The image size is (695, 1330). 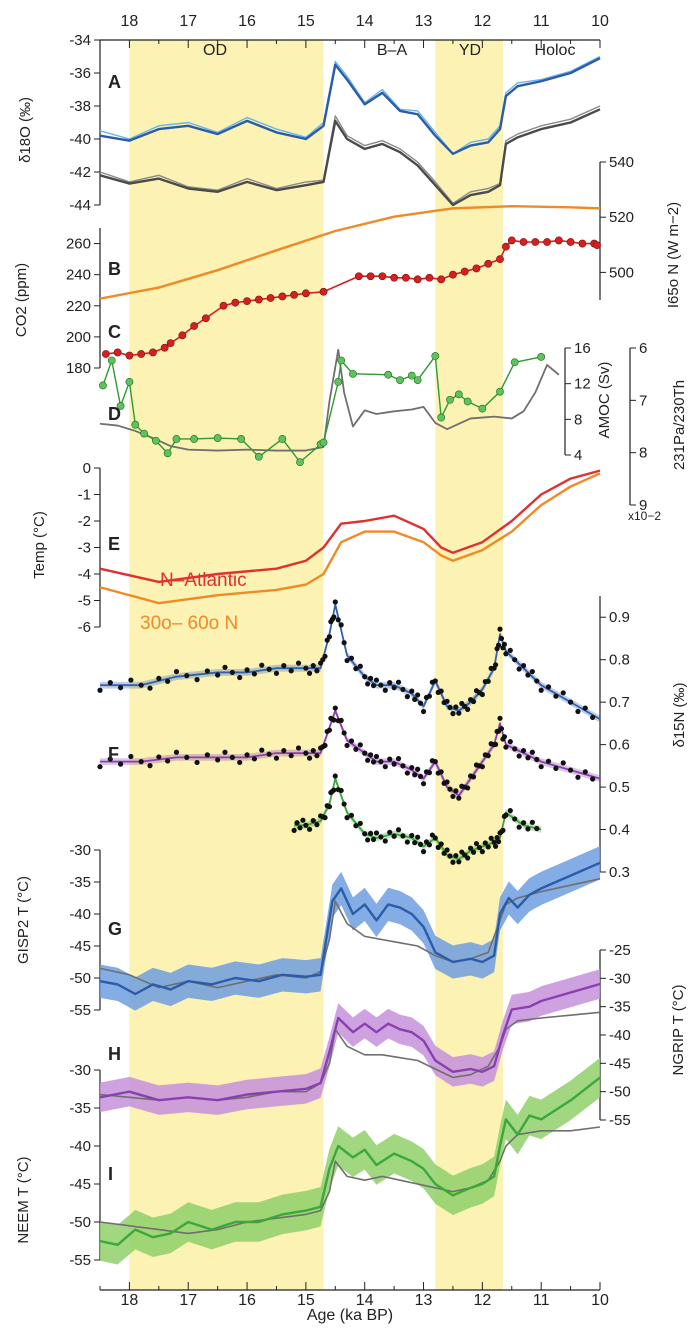 What do you see at coordinates (350, 1161) in the screenshot?
I see `i-mean-line` at bounding box center [350, 1161].